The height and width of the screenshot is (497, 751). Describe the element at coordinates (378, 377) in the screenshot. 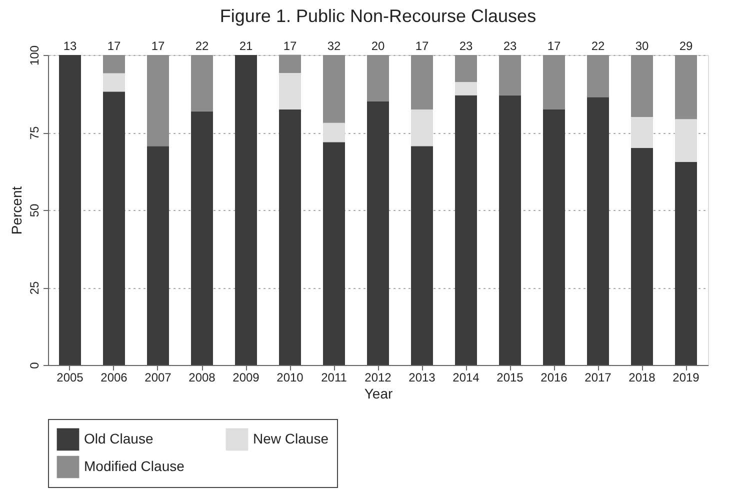

I see `x-tick-label: 2012` at that location.